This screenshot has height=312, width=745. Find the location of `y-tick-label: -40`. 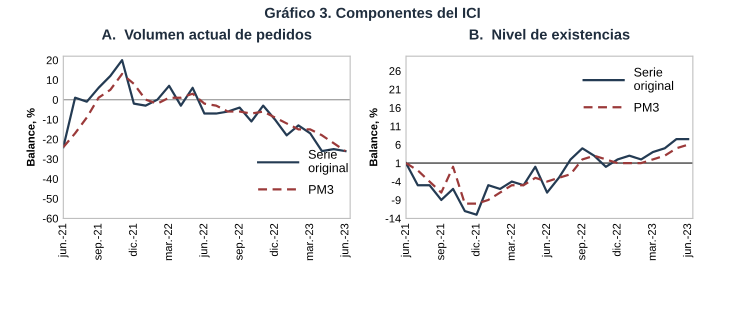

y-tick-label: -40 is located at coordinates (50, 179).